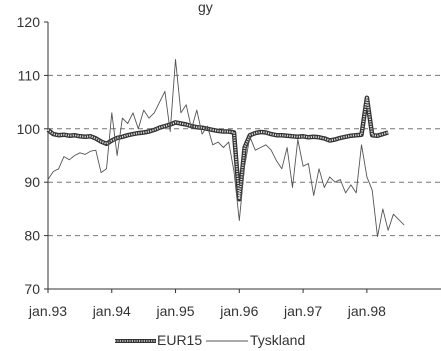  I want to click on y-tick-label: 80, so click(32, 236).